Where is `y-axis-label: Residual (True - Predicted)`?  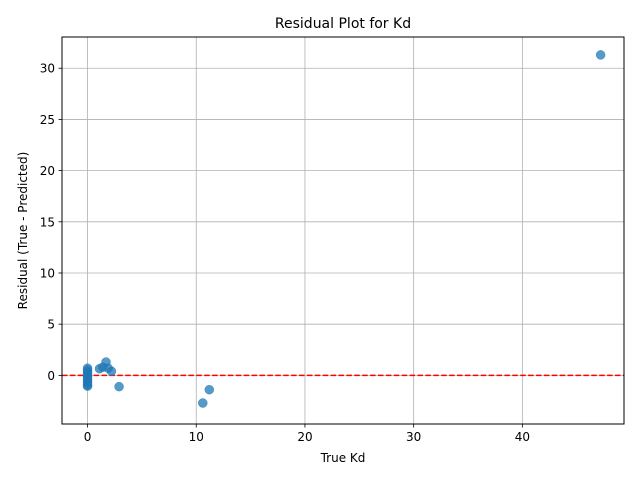 y-axis-label: Residual (True - Predicted) is located at coordinates (23, 231).